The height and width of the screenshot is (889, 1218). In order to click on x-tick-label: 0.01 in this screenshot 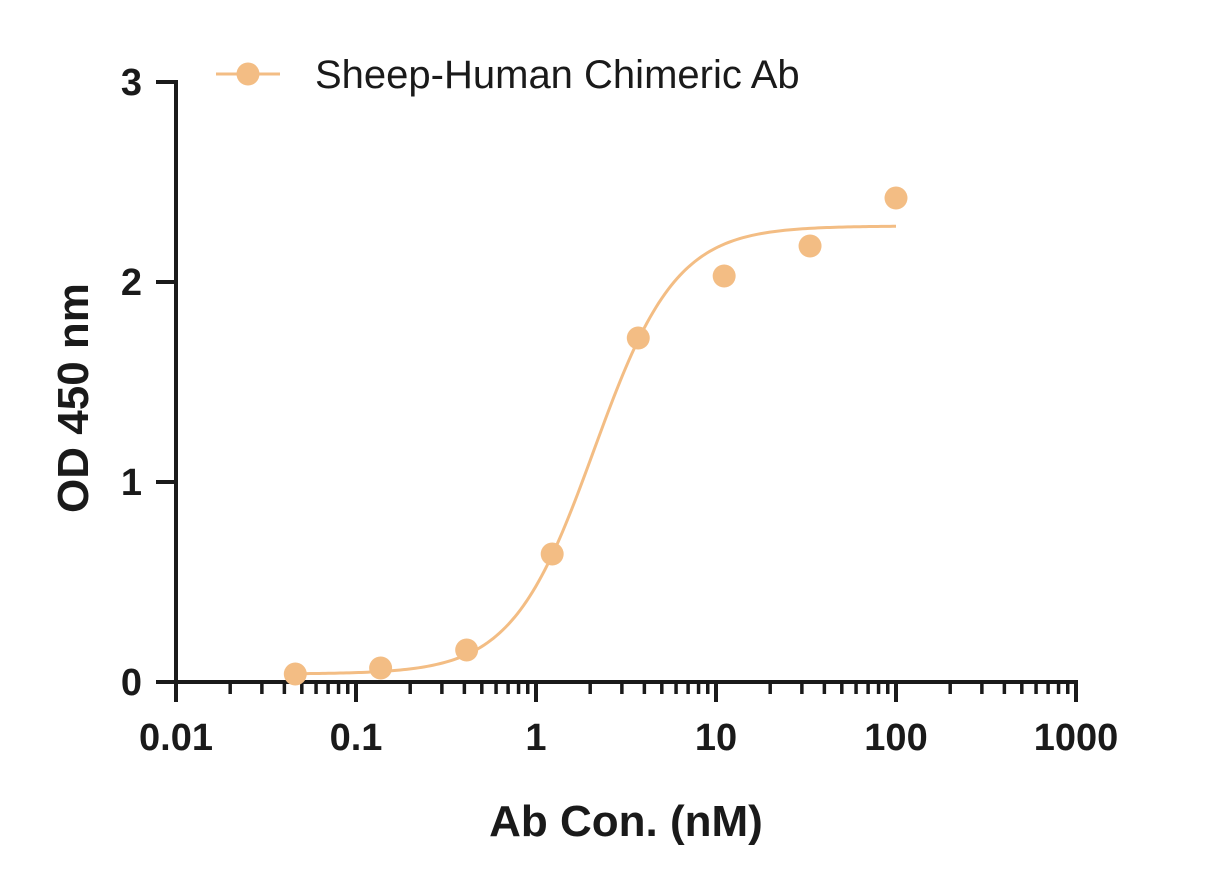, I will do `click(176, 738)`.